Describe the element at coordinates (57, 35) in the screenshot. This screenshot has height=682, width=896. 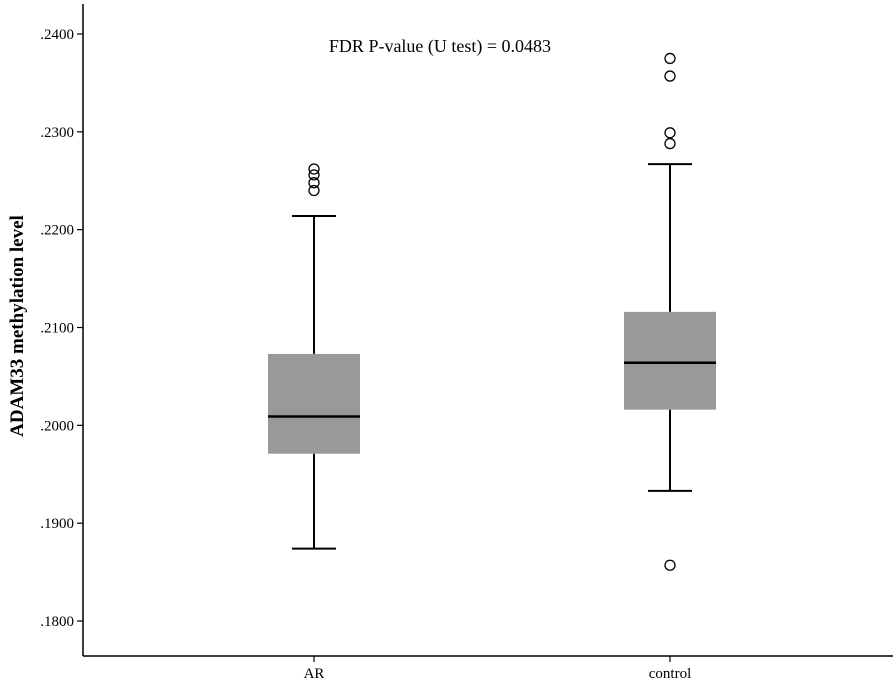
I see `y-tick-label: .2400` at that location.